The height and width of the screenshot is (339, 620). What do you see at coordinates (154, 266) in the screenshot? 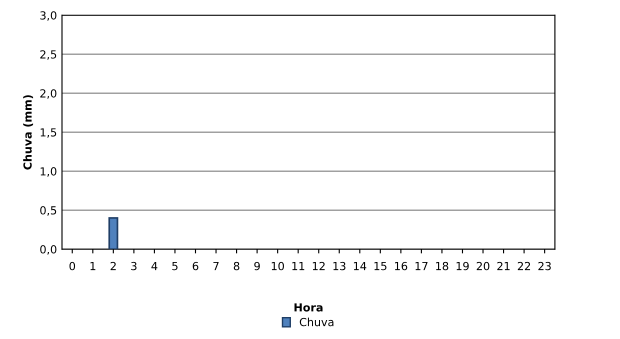
I see `x-tick-label: 4` at bounding box center [154, 266].